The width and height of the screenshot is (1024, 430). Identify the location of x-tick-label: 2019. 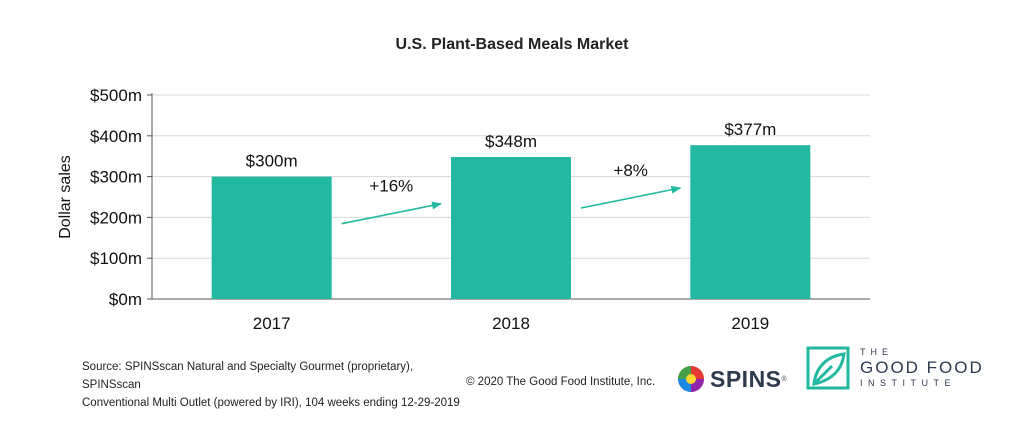
(750, 323).